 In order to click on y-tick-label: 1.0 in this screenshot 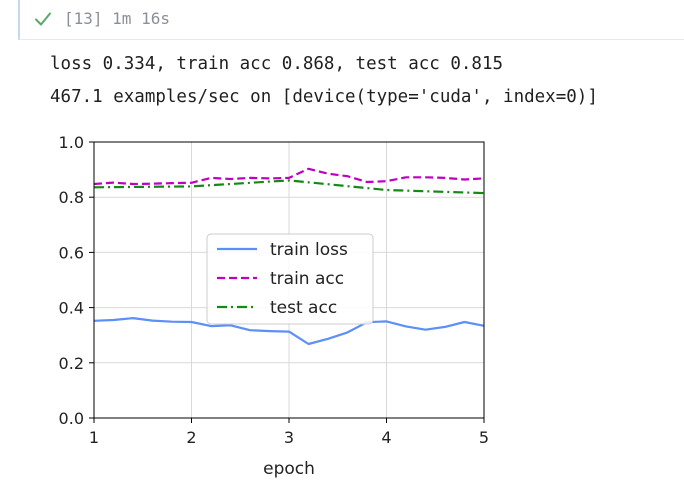, I will do `click(71, 142)`.